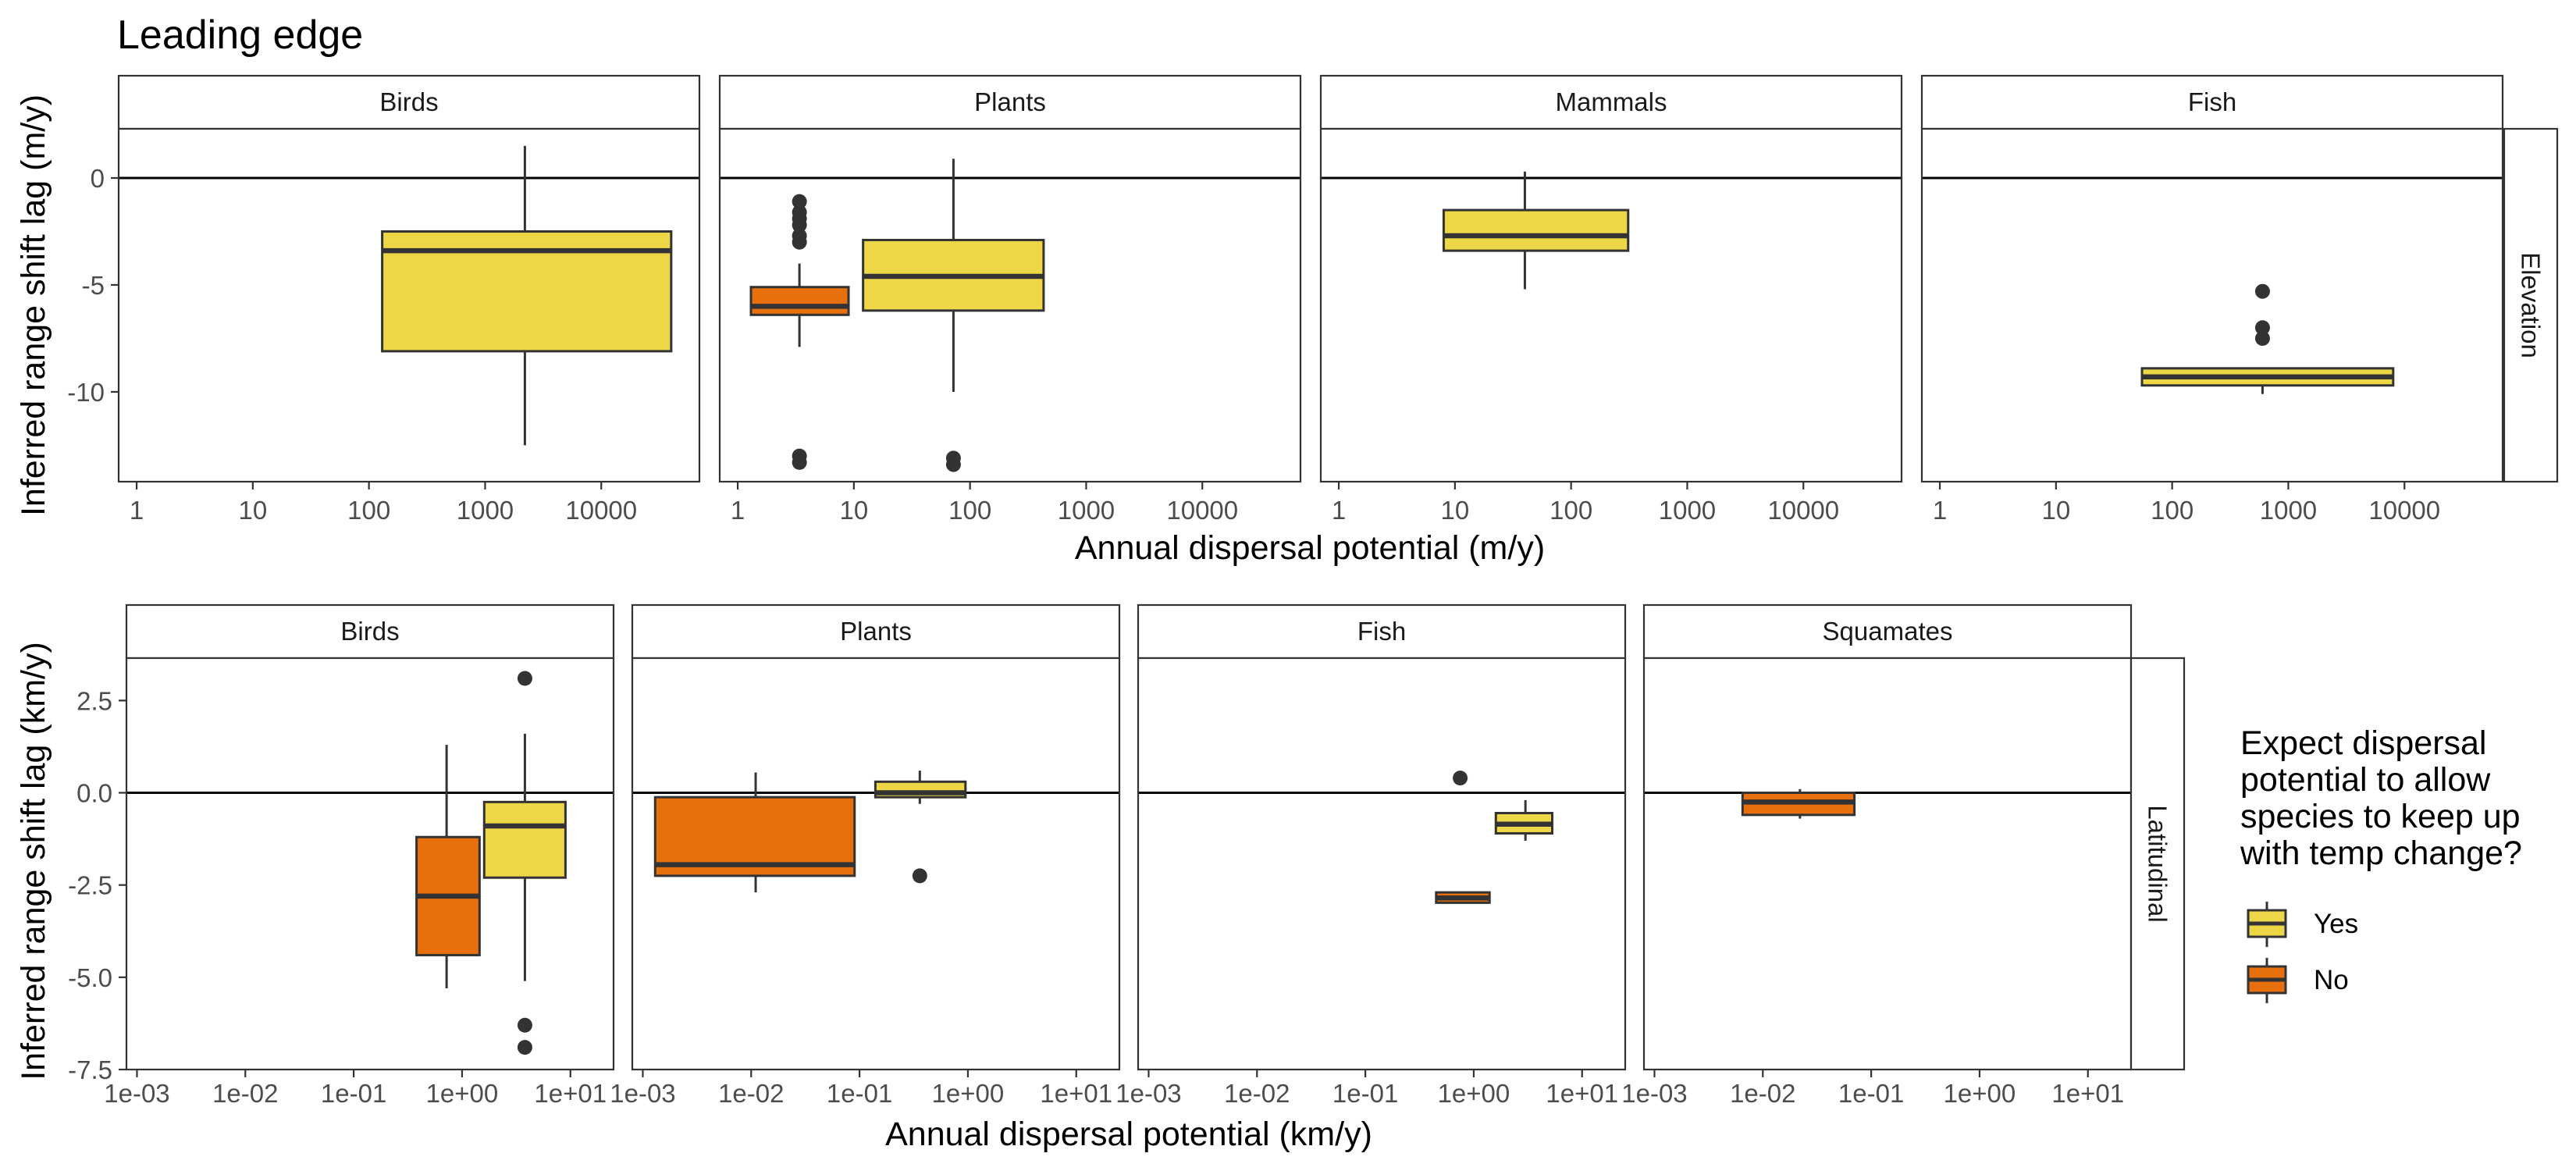 The height and width of the screenshot is (1171, 2576). I want to click on y-tick-label: -5, so click(93, 285).